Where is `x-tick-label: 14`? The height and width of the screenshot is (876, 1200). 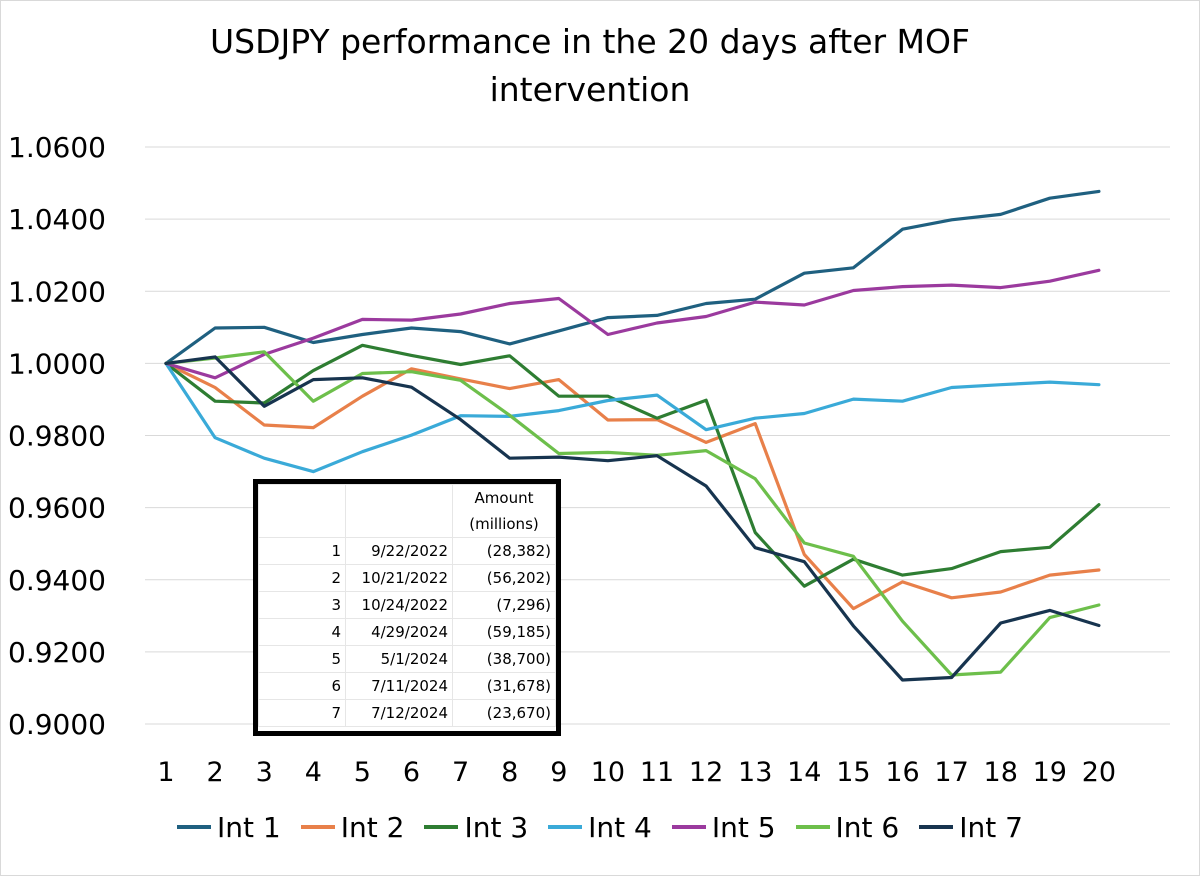 x-tick-label: 14 is located at coordinates (804, 772).